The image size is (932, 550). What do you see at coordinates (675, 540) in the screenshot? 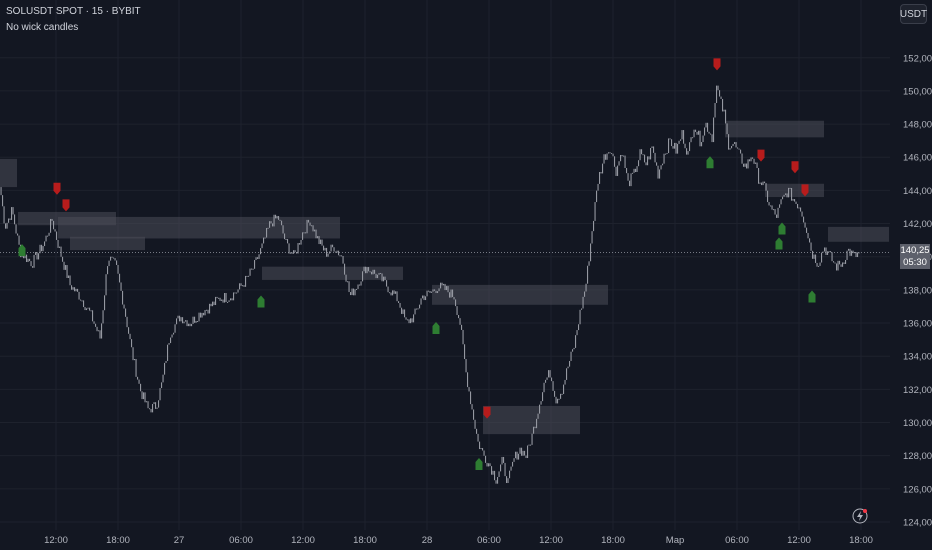
I see `x-tick-label: Мар` at bounding box center [675, 540].